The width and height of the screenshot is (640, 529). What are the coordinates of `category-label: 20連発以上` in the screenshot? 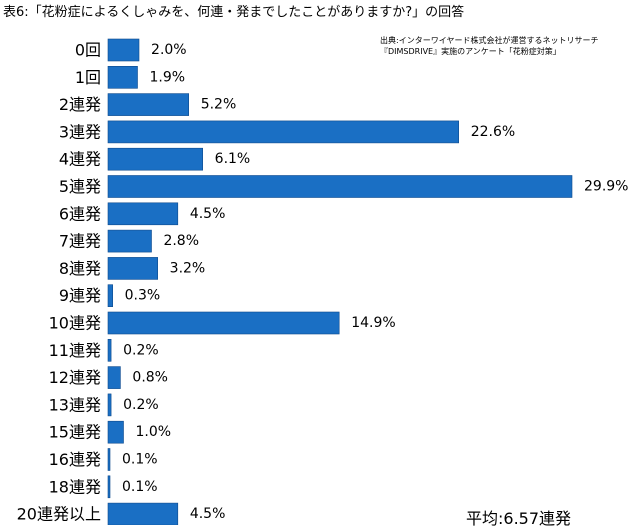 It's located at (59, 514).